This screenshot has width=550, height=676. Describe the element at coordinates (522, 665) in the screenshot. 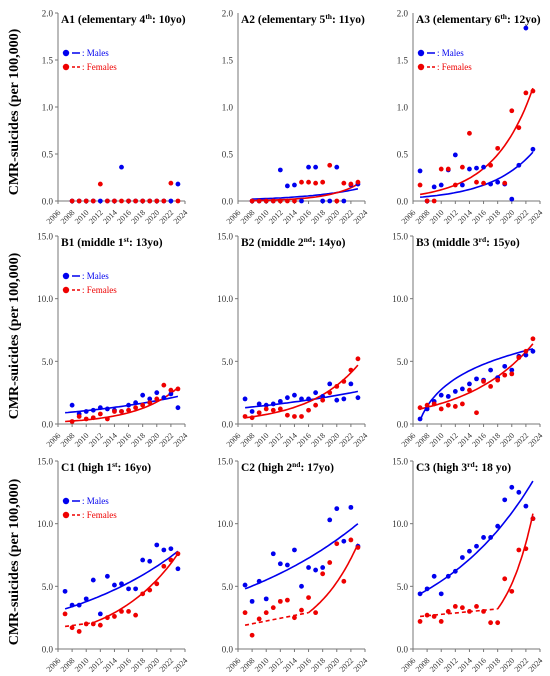

I see `x-tick-label: 2022` at that location.